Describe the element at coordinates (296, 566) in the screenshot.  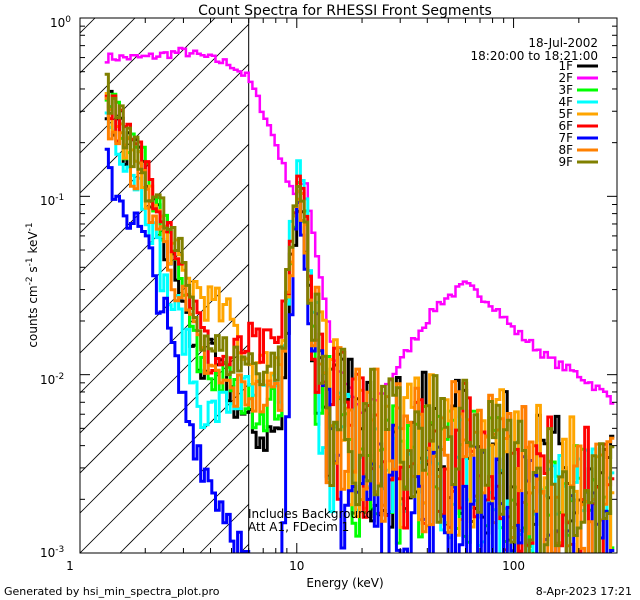
I see `x-tick-label-10: 10` at that location.